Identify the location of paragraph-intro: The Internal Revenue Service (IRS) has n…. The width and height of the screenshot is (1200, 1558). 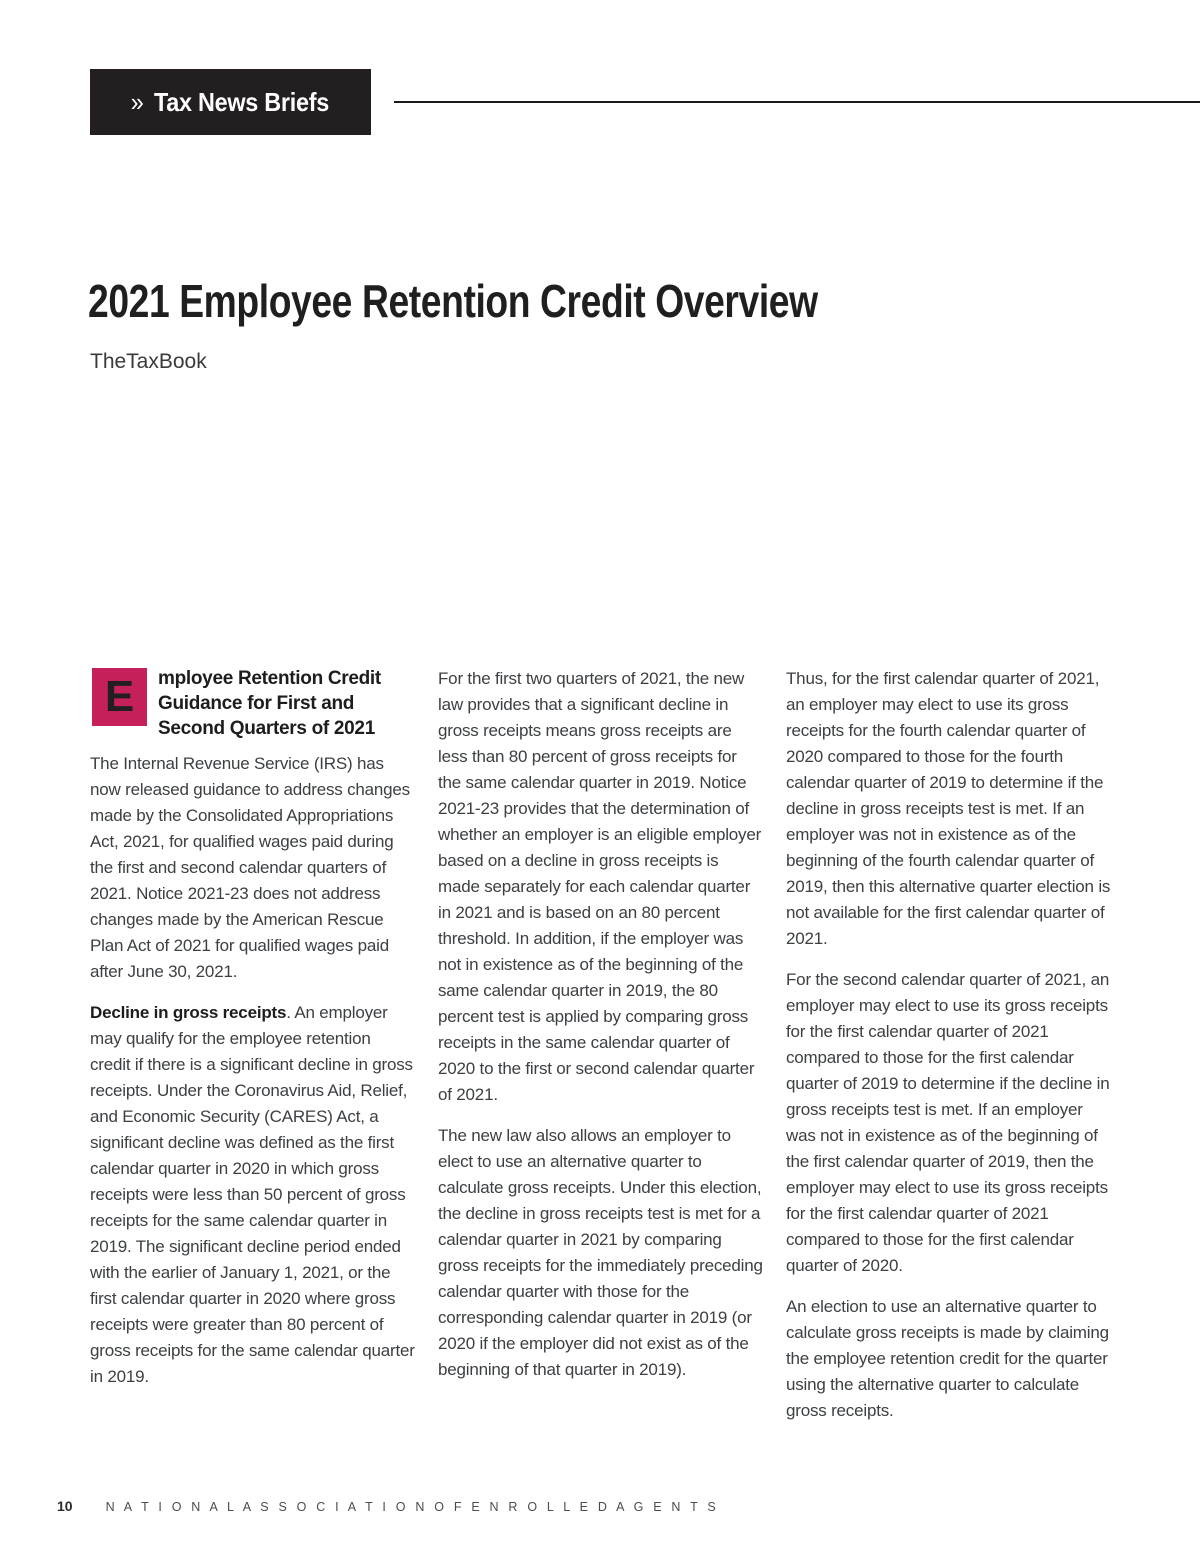
(250, 867).